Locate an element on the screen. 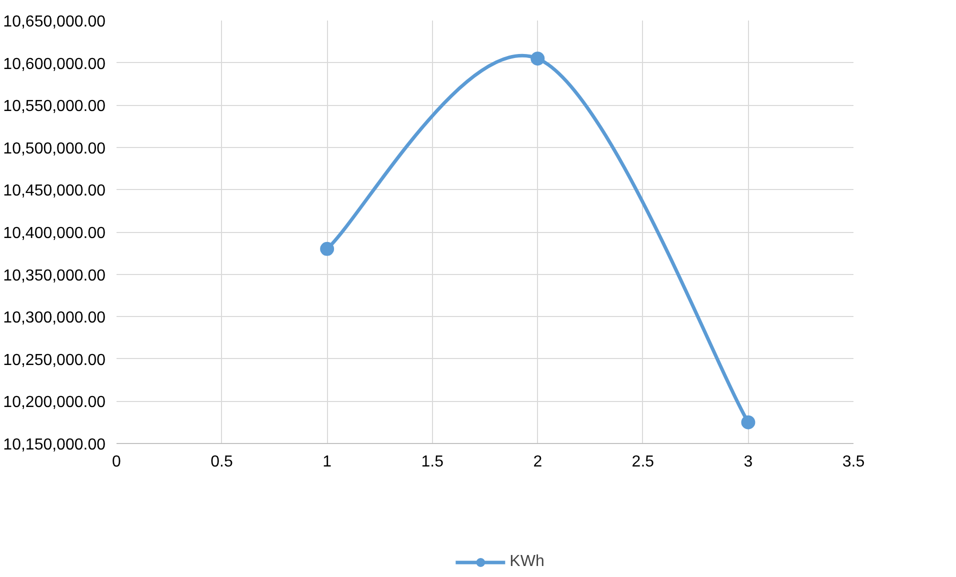 Image resolution: width=956 pixels, height=577 pixels. x-tick-label: 1 is located at coordinates (327, 462).